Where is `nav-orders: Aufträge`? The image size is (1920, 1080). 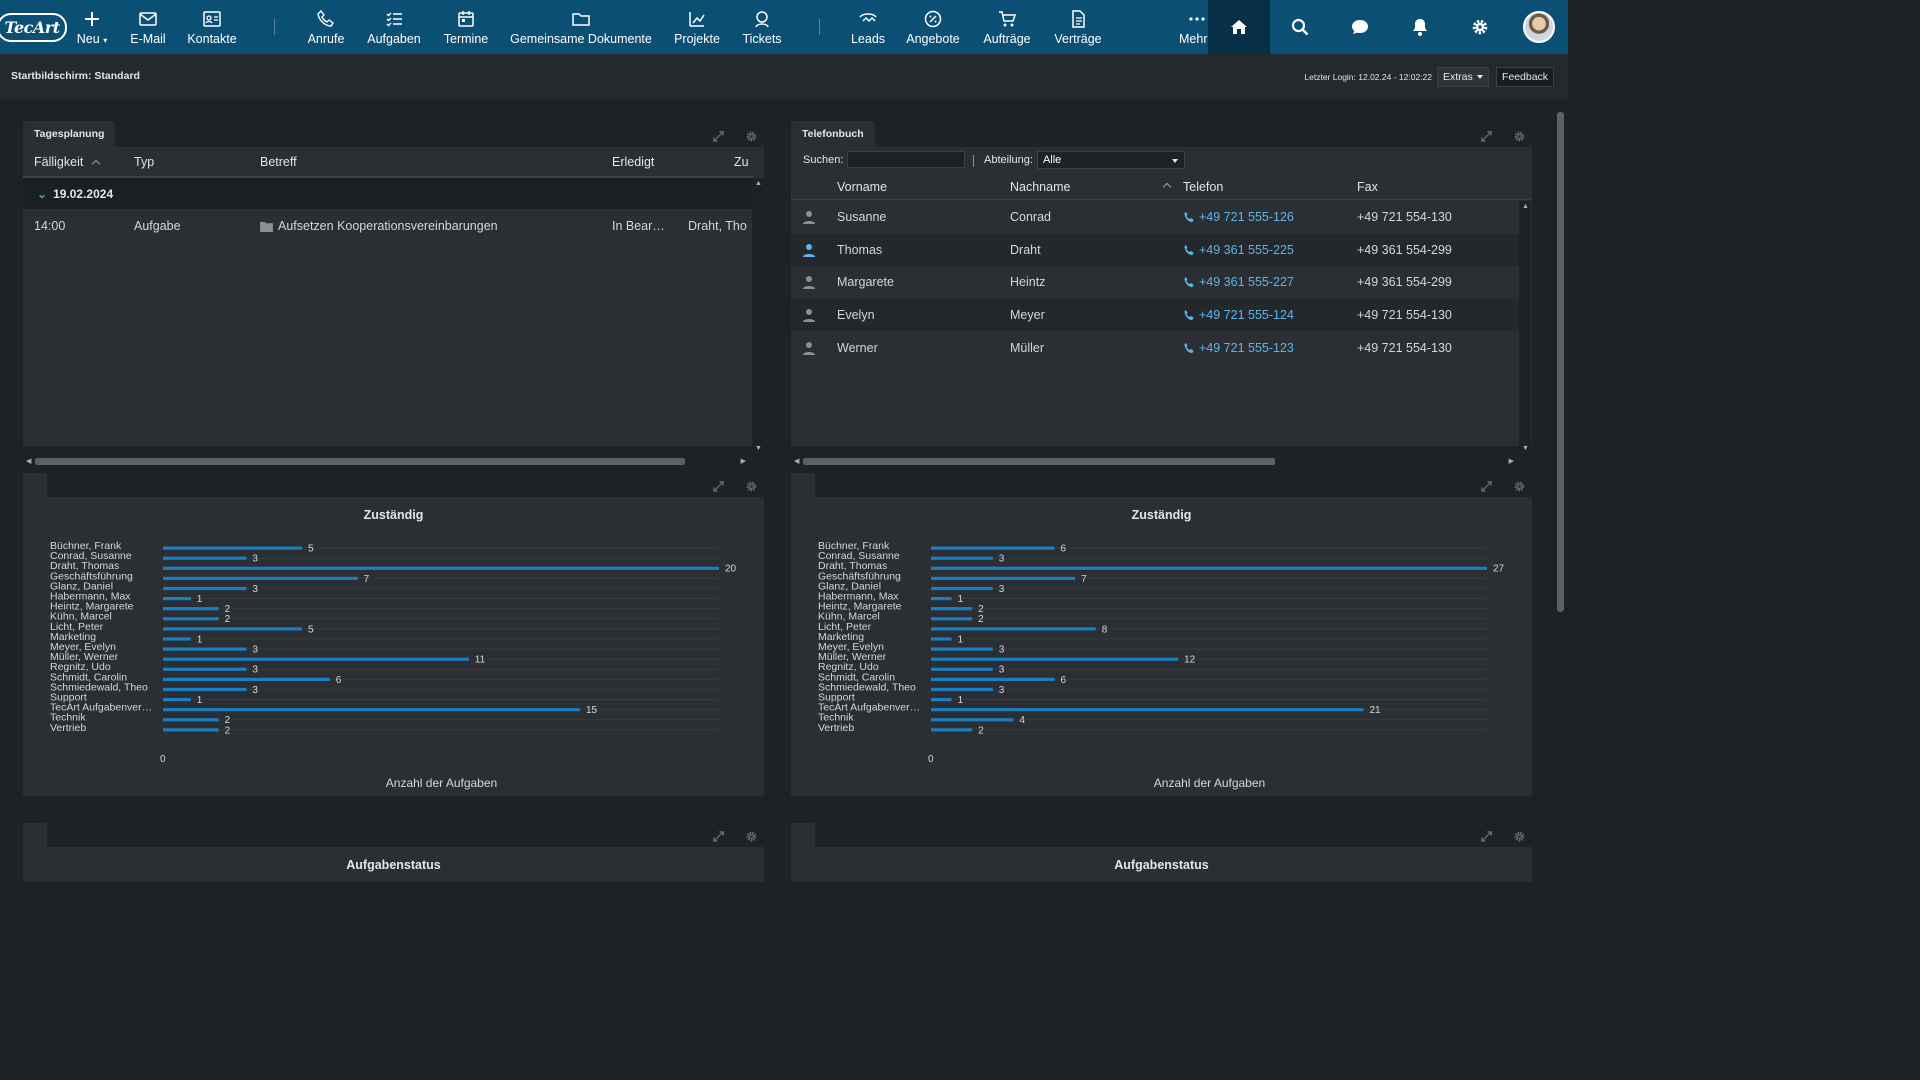
nav-orders: Aufträge is located at coordinates (1007, 27).